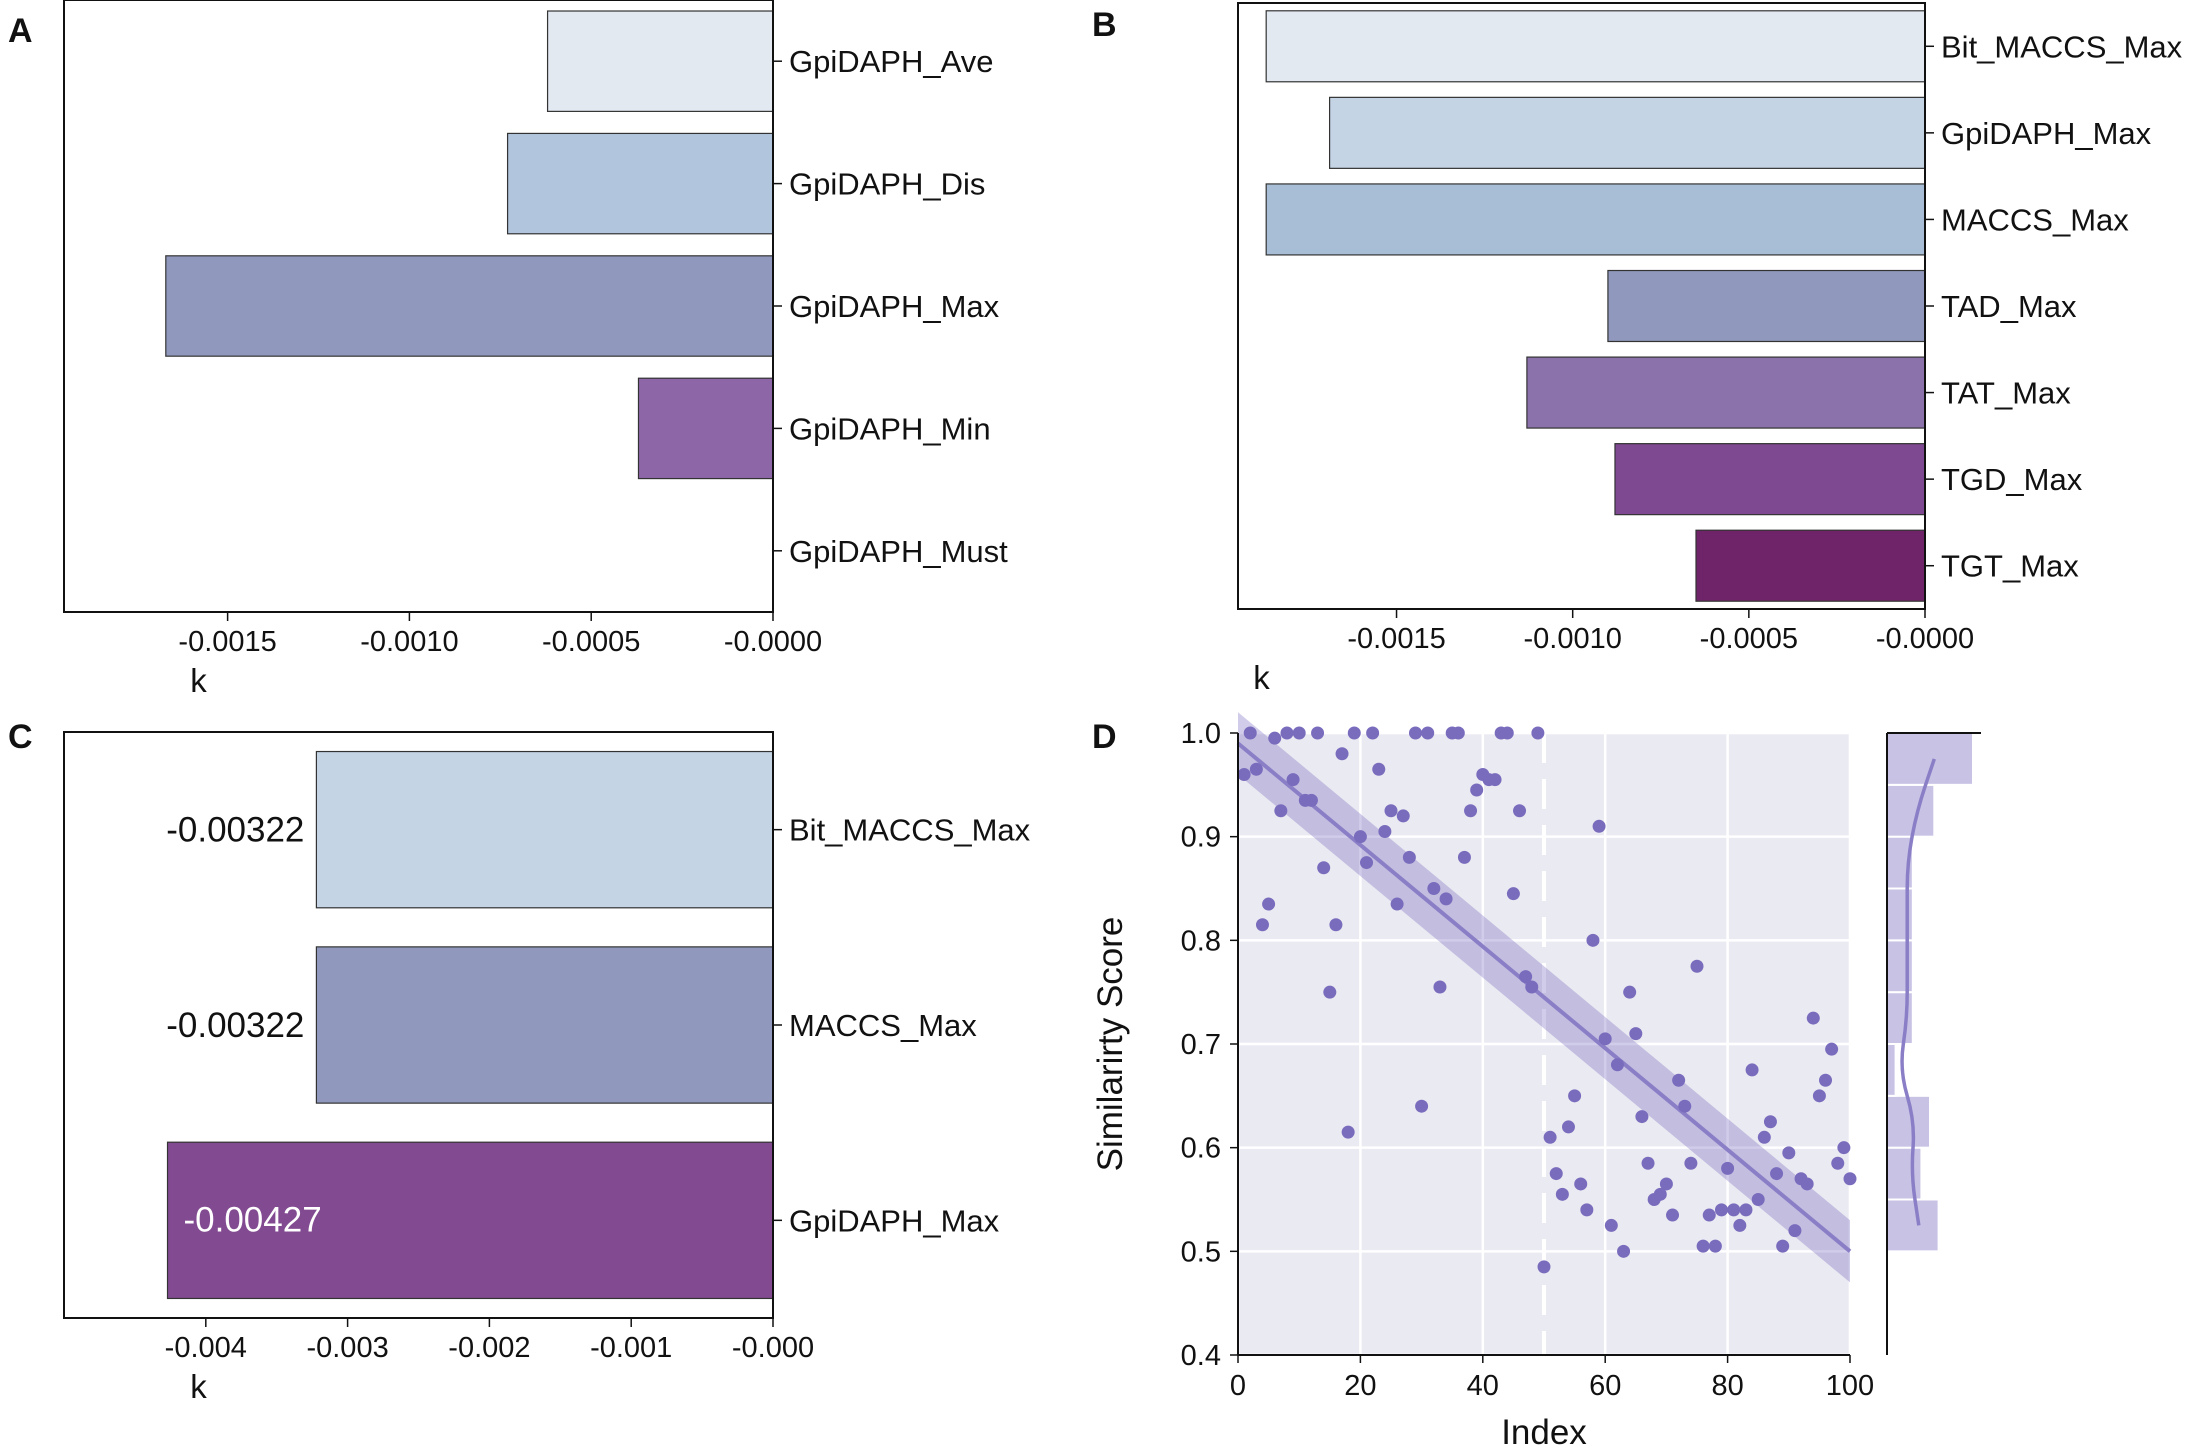  Describe the element at coordinates (1201, 838) in the screenshot. I see `y-tick-label: 0.9` at that location.